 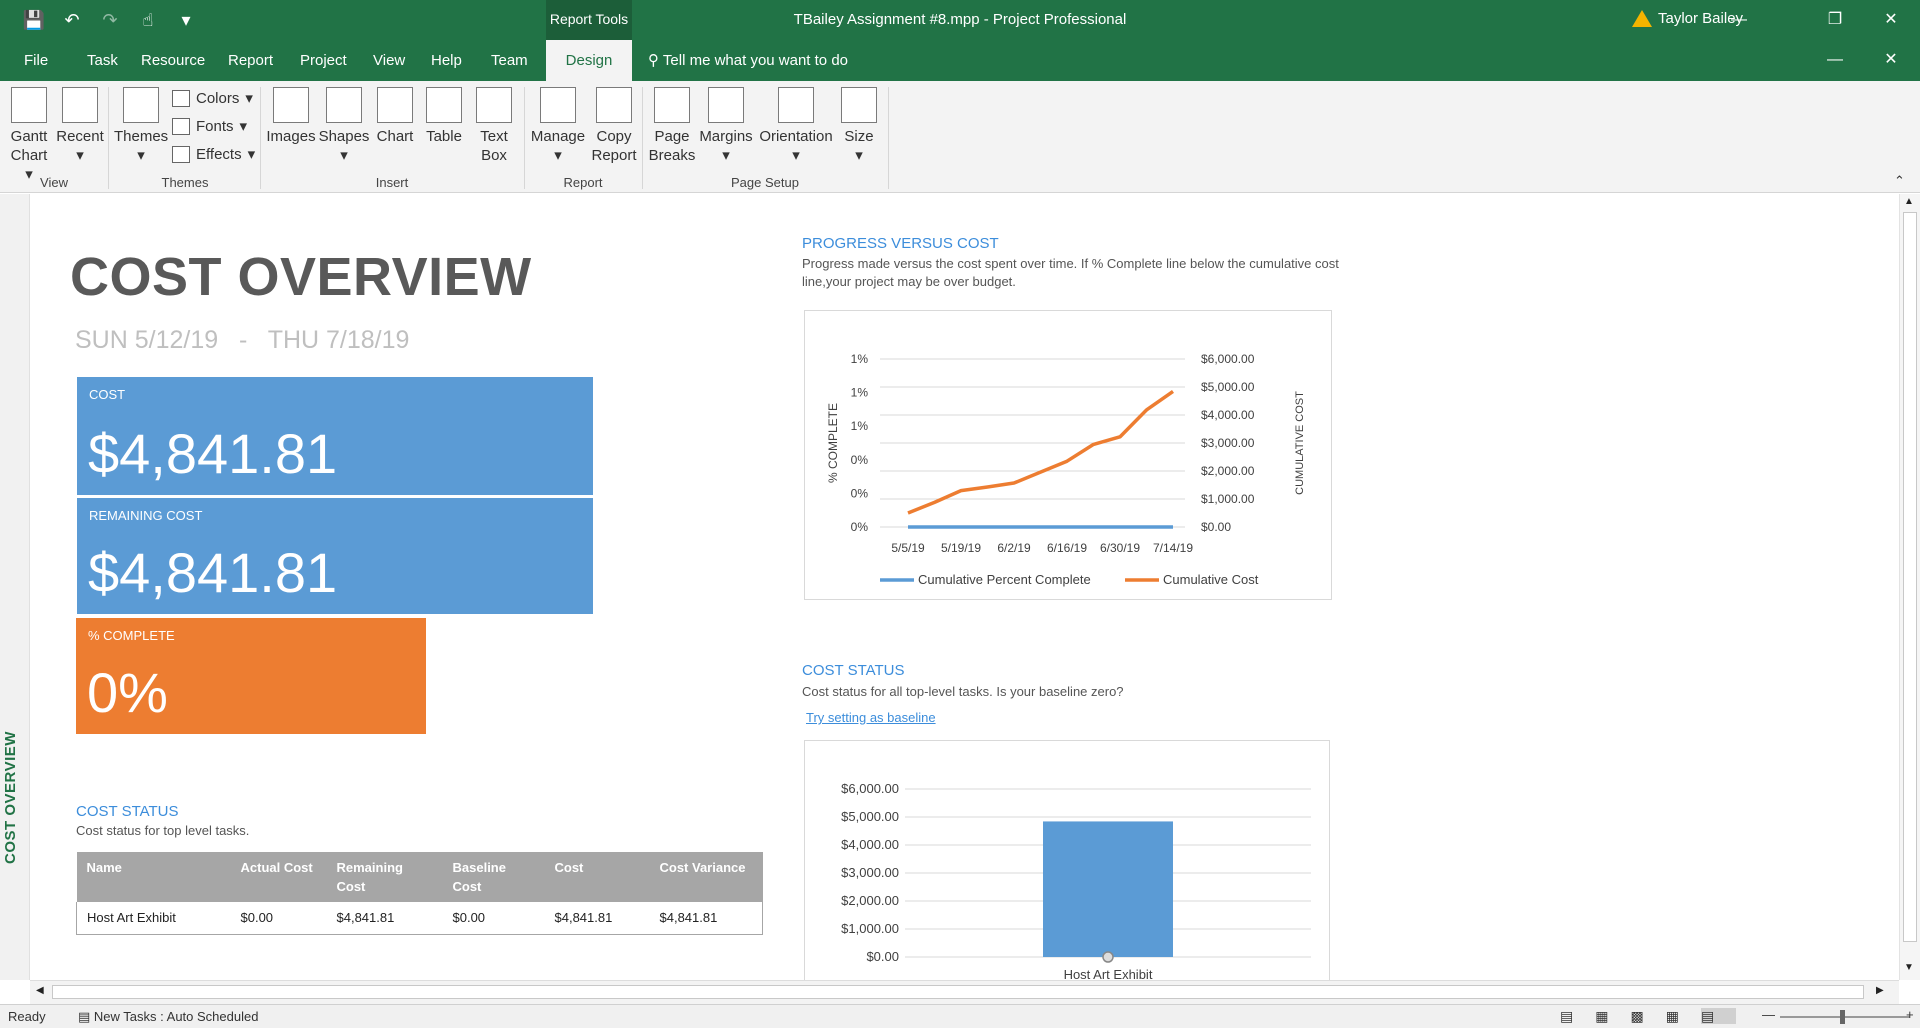 What do you see at coordinates (291, 116) in the screenshot?
I see `images-button: Images` at bounding box center [291, 116].